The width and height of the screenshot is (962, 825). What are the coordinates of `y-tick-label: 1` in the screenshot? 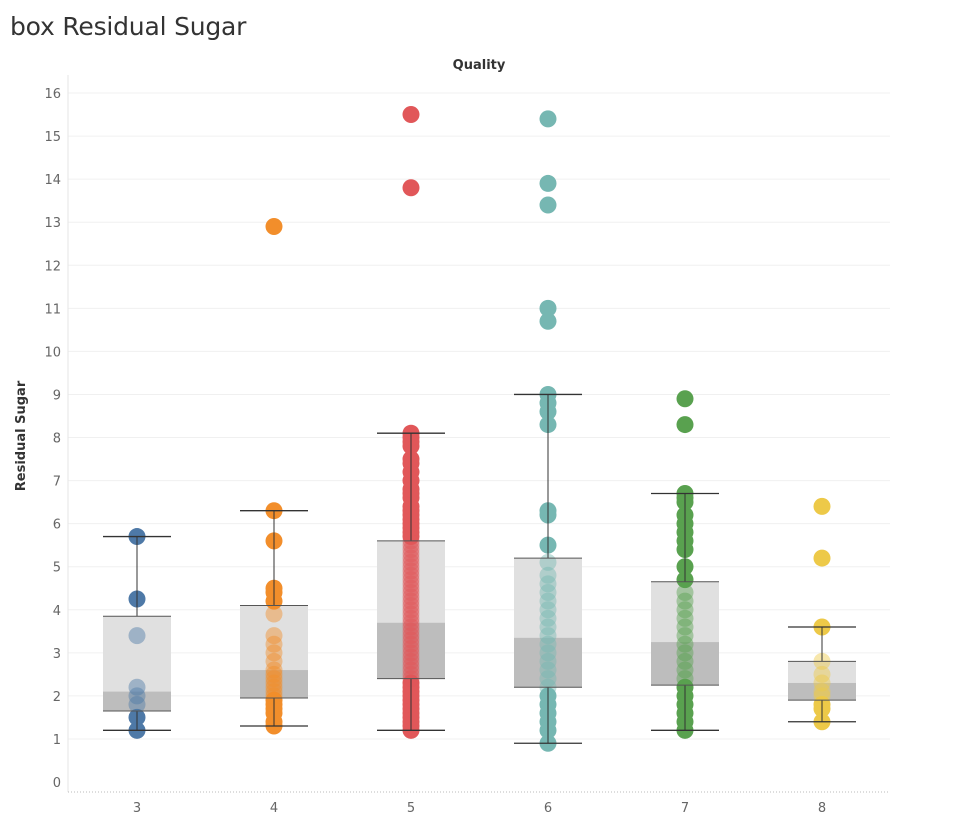 It's located at (57, 740).